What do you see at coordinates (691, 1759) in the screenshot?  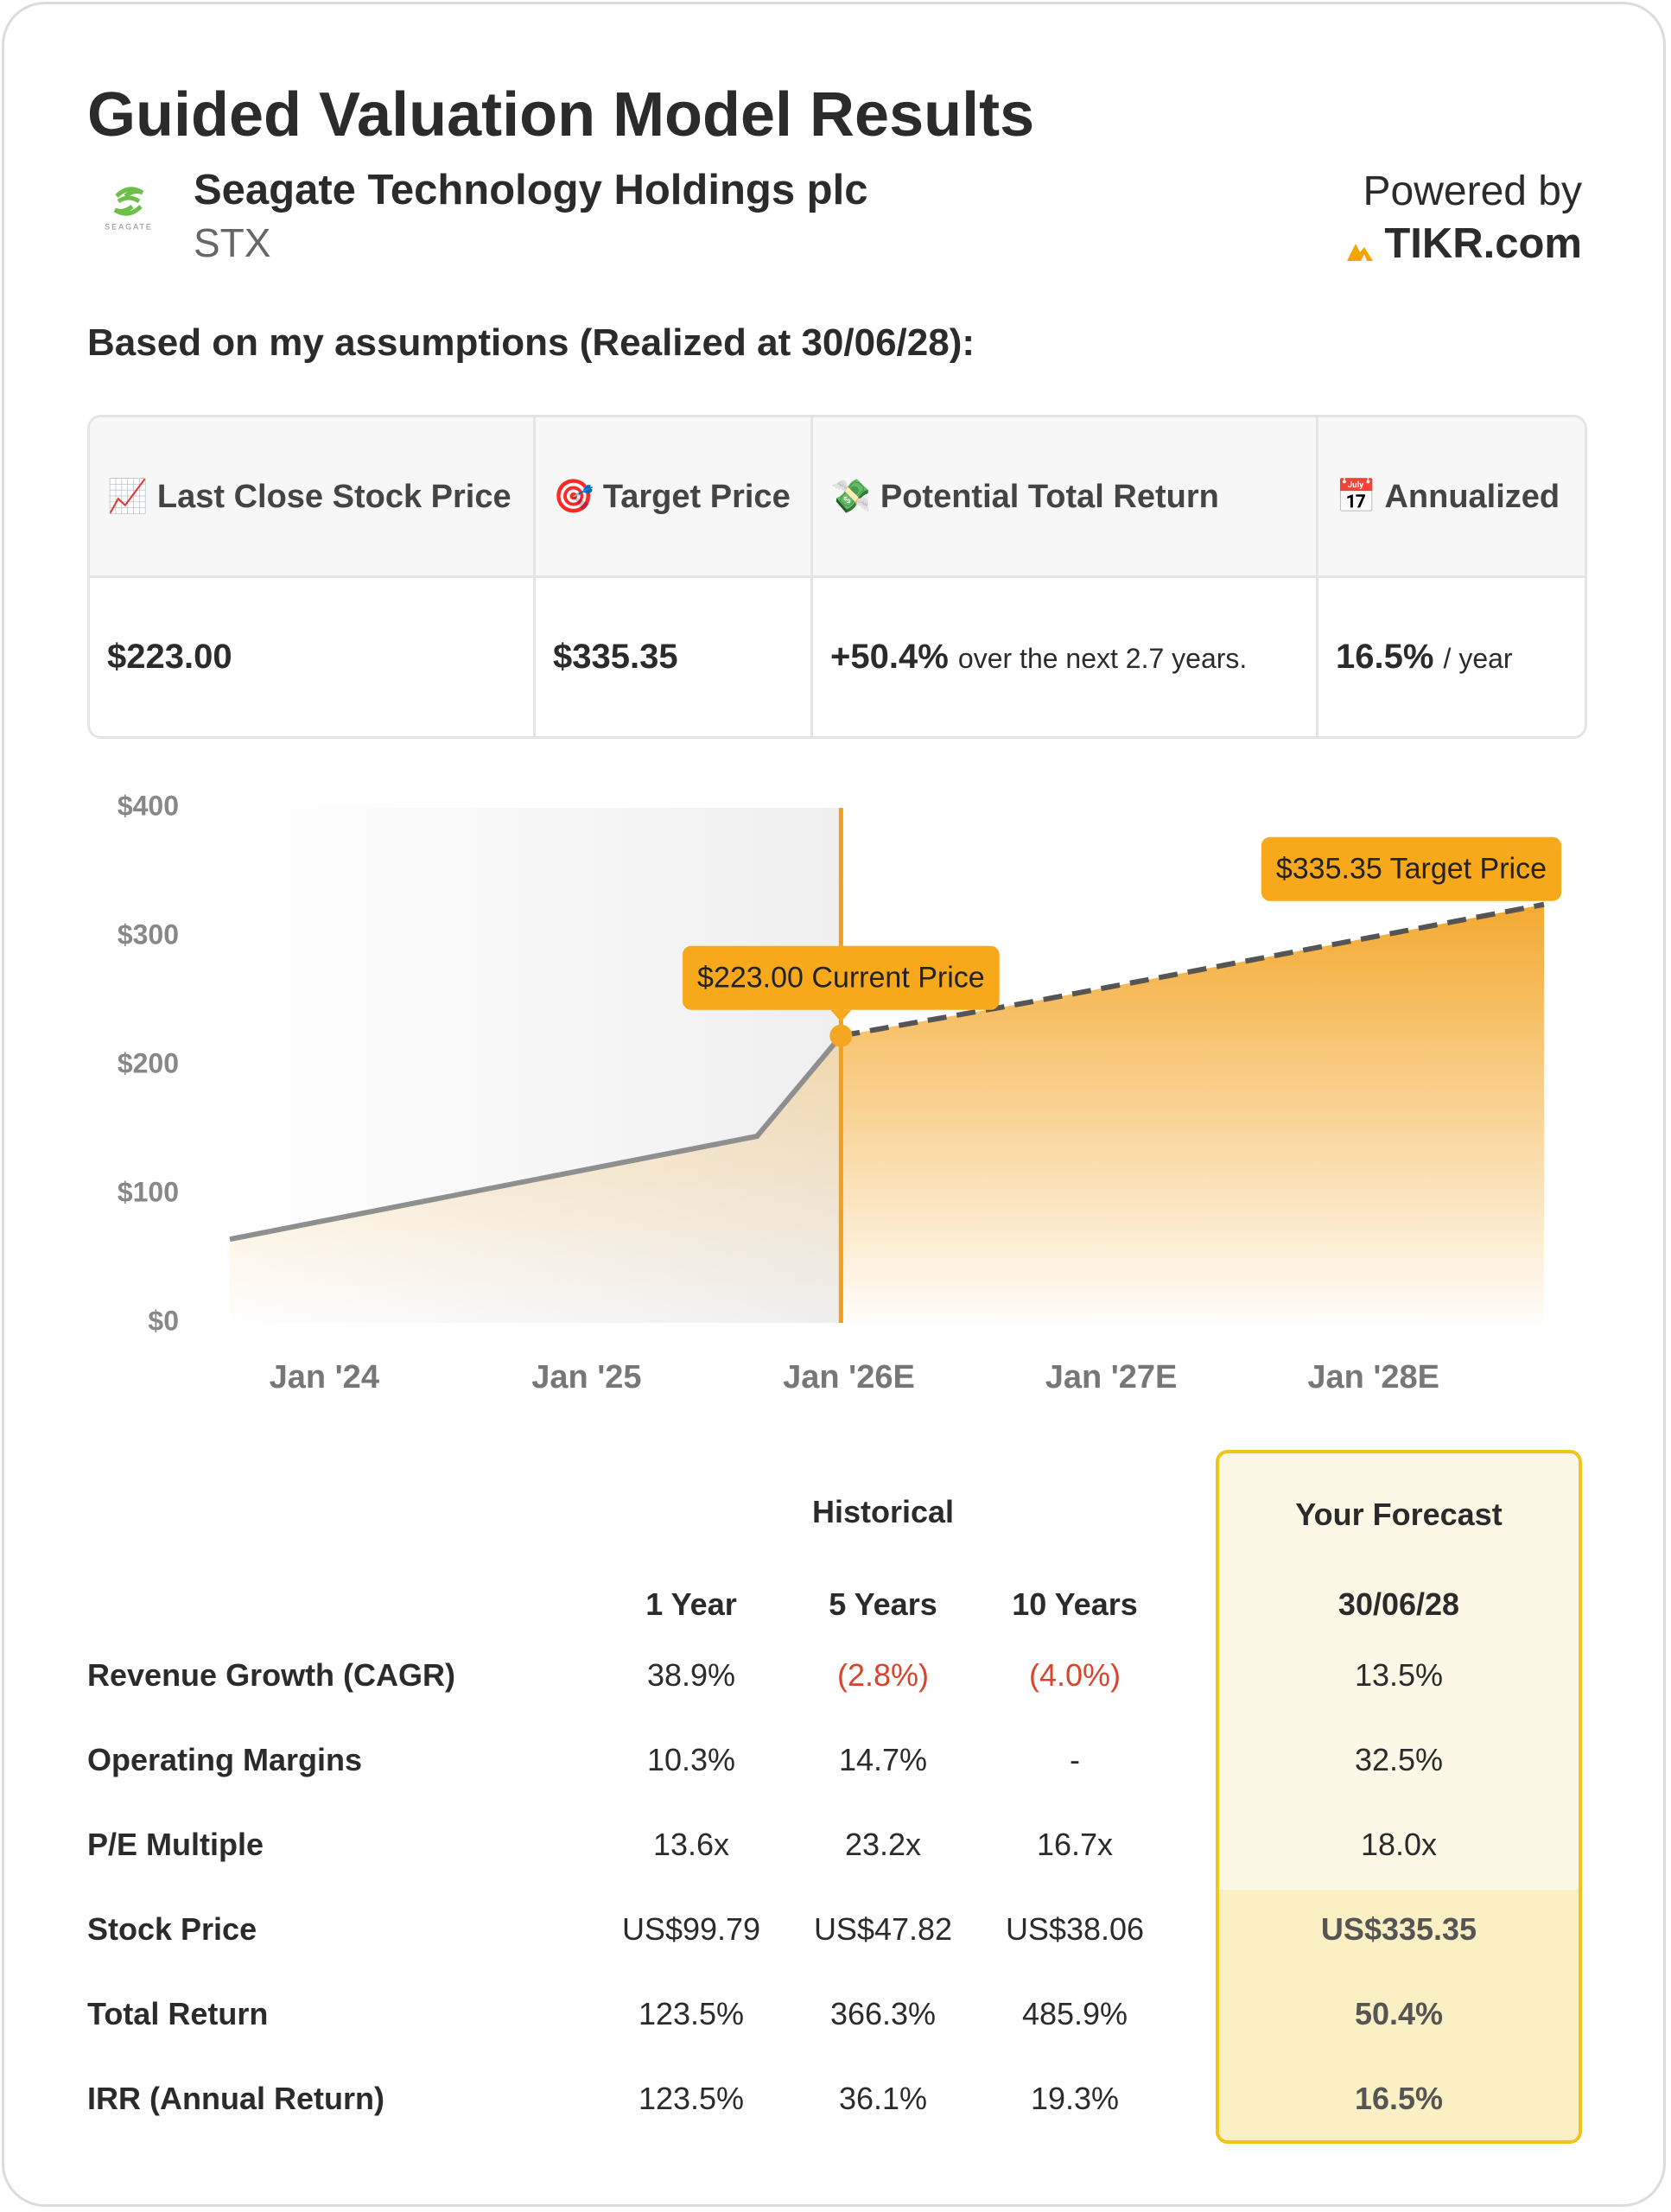 I see `metric-cell: 10.3%` at bounding box center [691, 1759].